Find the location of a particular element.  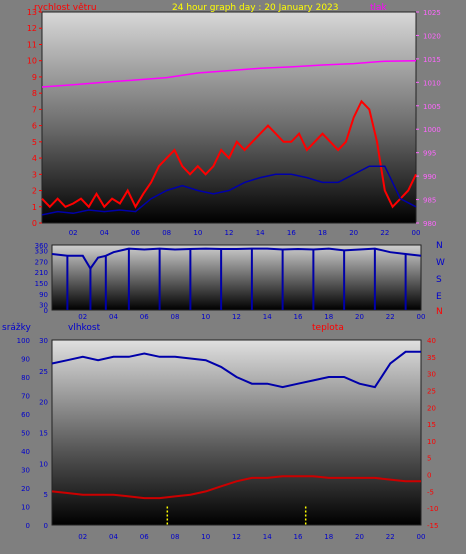

wind-axis-tick: 7 is located at coordinates (34, 109).